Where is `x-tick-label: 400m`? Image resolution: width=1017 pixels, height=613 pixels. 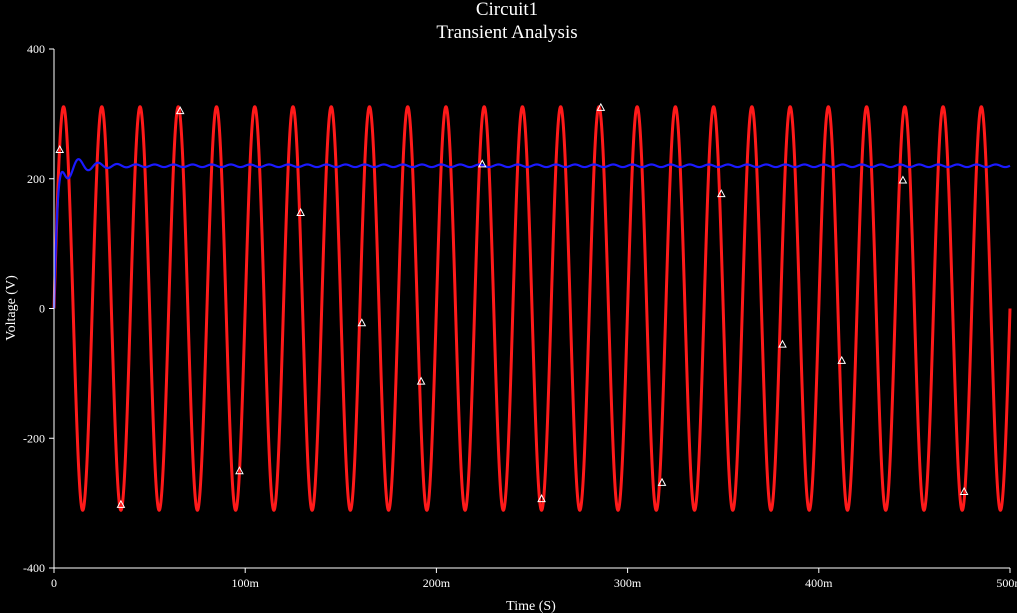 x-tick-label: 400m is located at coordinates (819, 583).